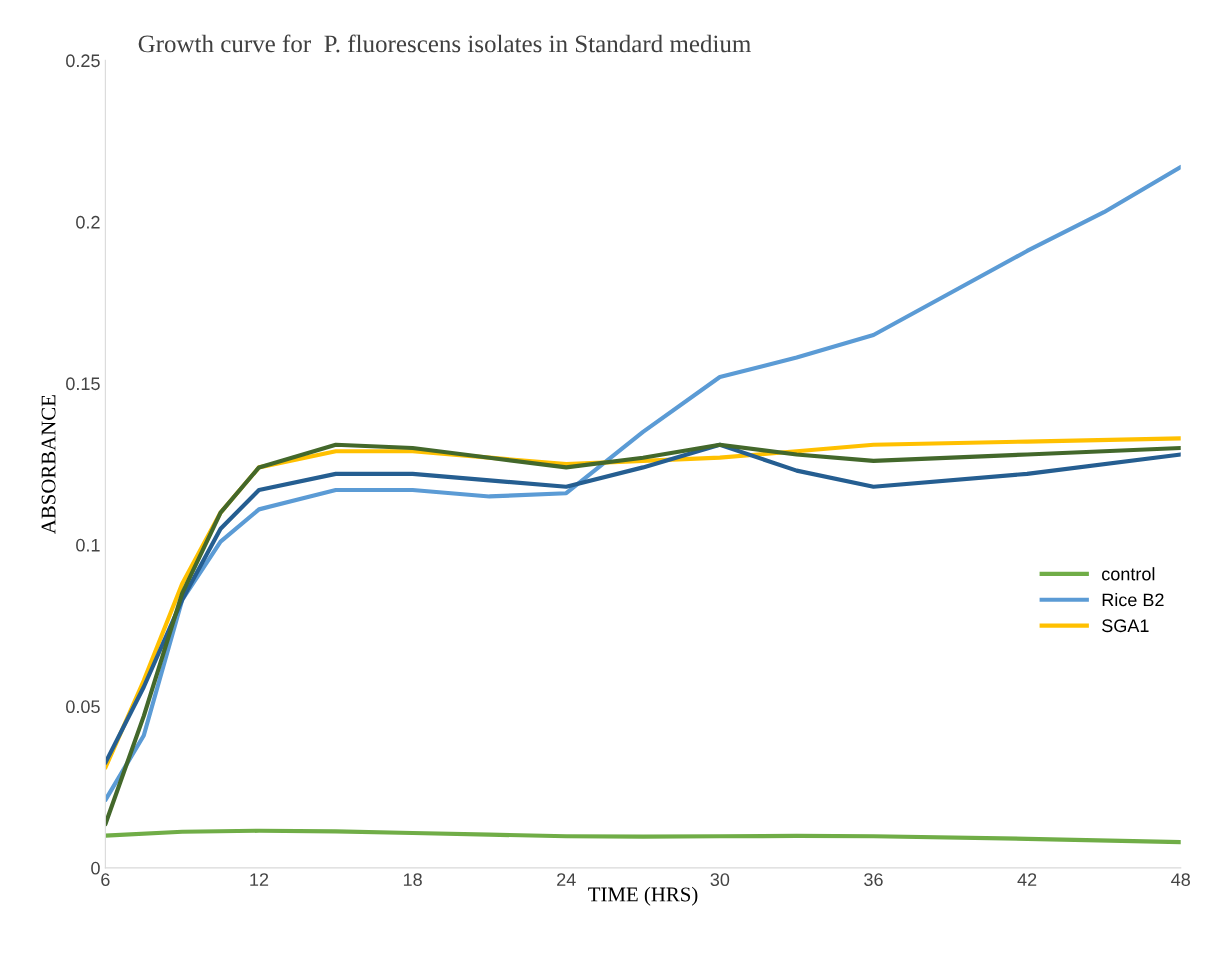 The image size is (1211, 959). What do you see at coordinates (88, 222) in the screenshot?
I see `y-tick-label: 0.2` at bounding box center [88, 222].